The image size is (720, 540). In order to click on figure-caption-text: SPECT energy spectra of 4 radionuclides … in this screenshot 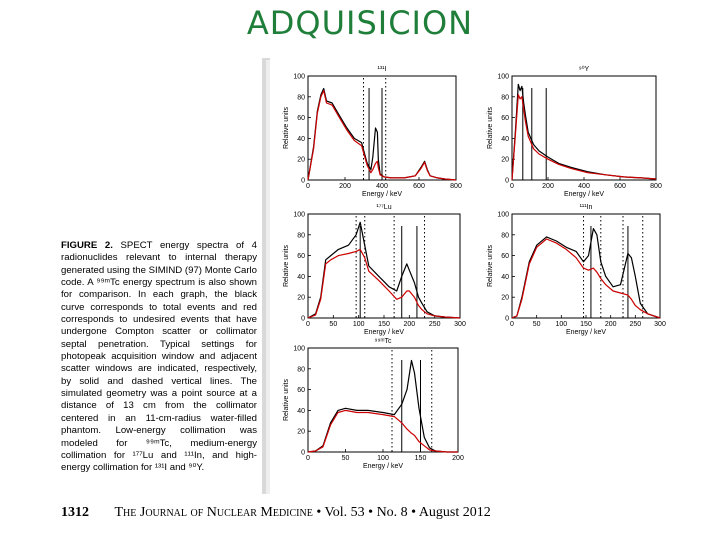, I will do `click(159, 357)`.